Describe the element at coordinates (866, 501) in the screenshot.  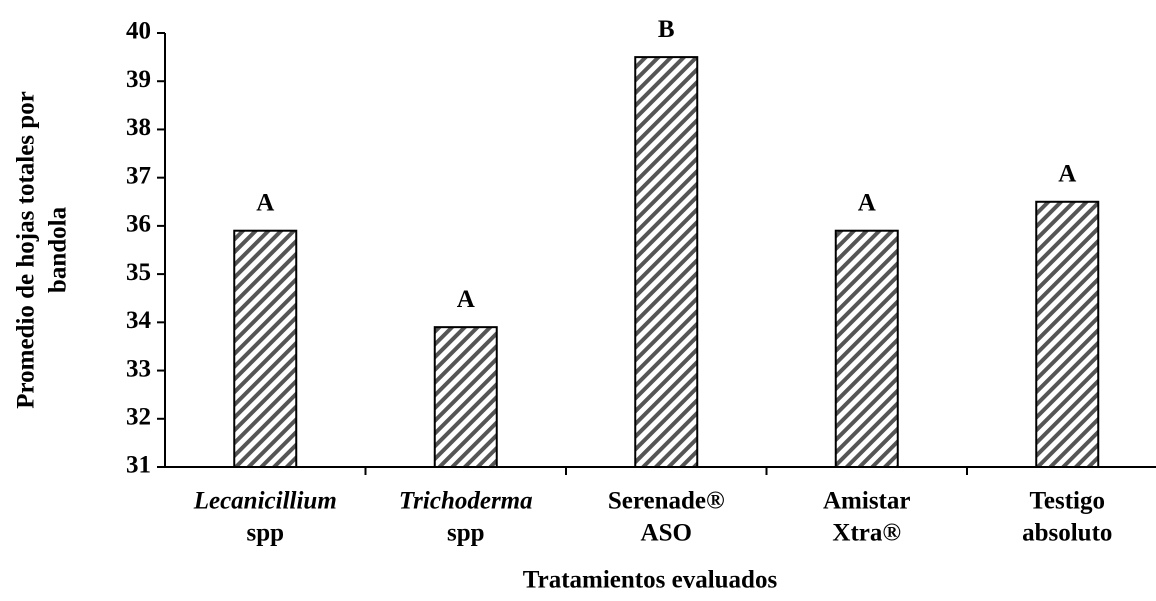
I see `x-tick-label: Amistar` at that location.